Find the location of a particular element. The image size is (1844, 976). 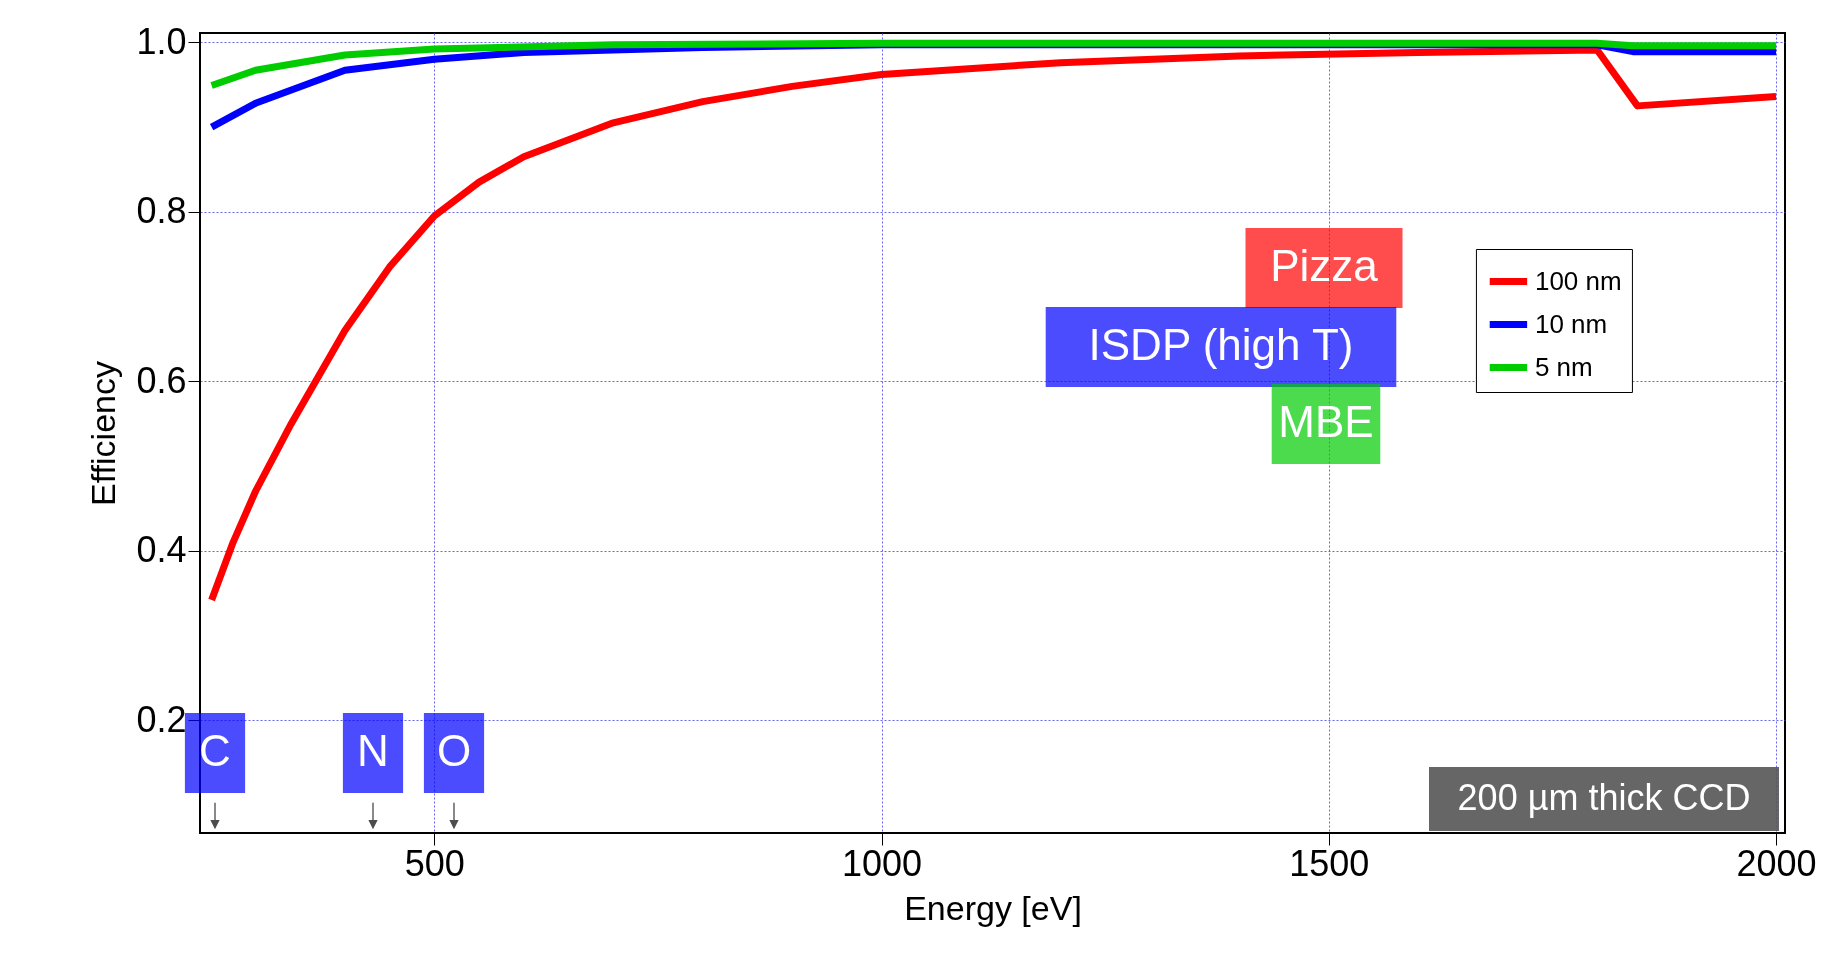

x-tick-label: 1000 is located at coordinates (882, 863).